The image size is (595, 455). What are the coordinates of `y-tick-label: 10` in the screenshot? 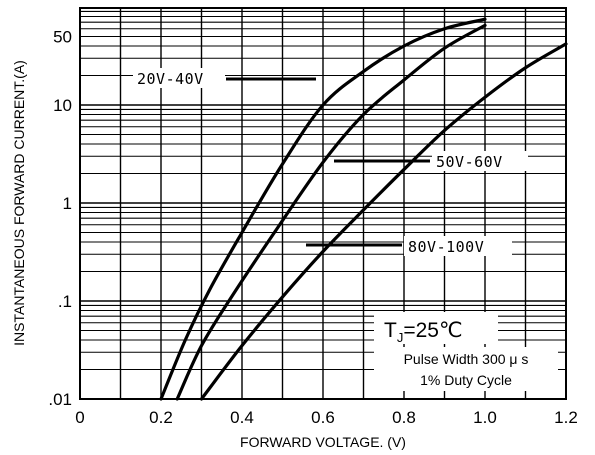 It's located at (62, 105).